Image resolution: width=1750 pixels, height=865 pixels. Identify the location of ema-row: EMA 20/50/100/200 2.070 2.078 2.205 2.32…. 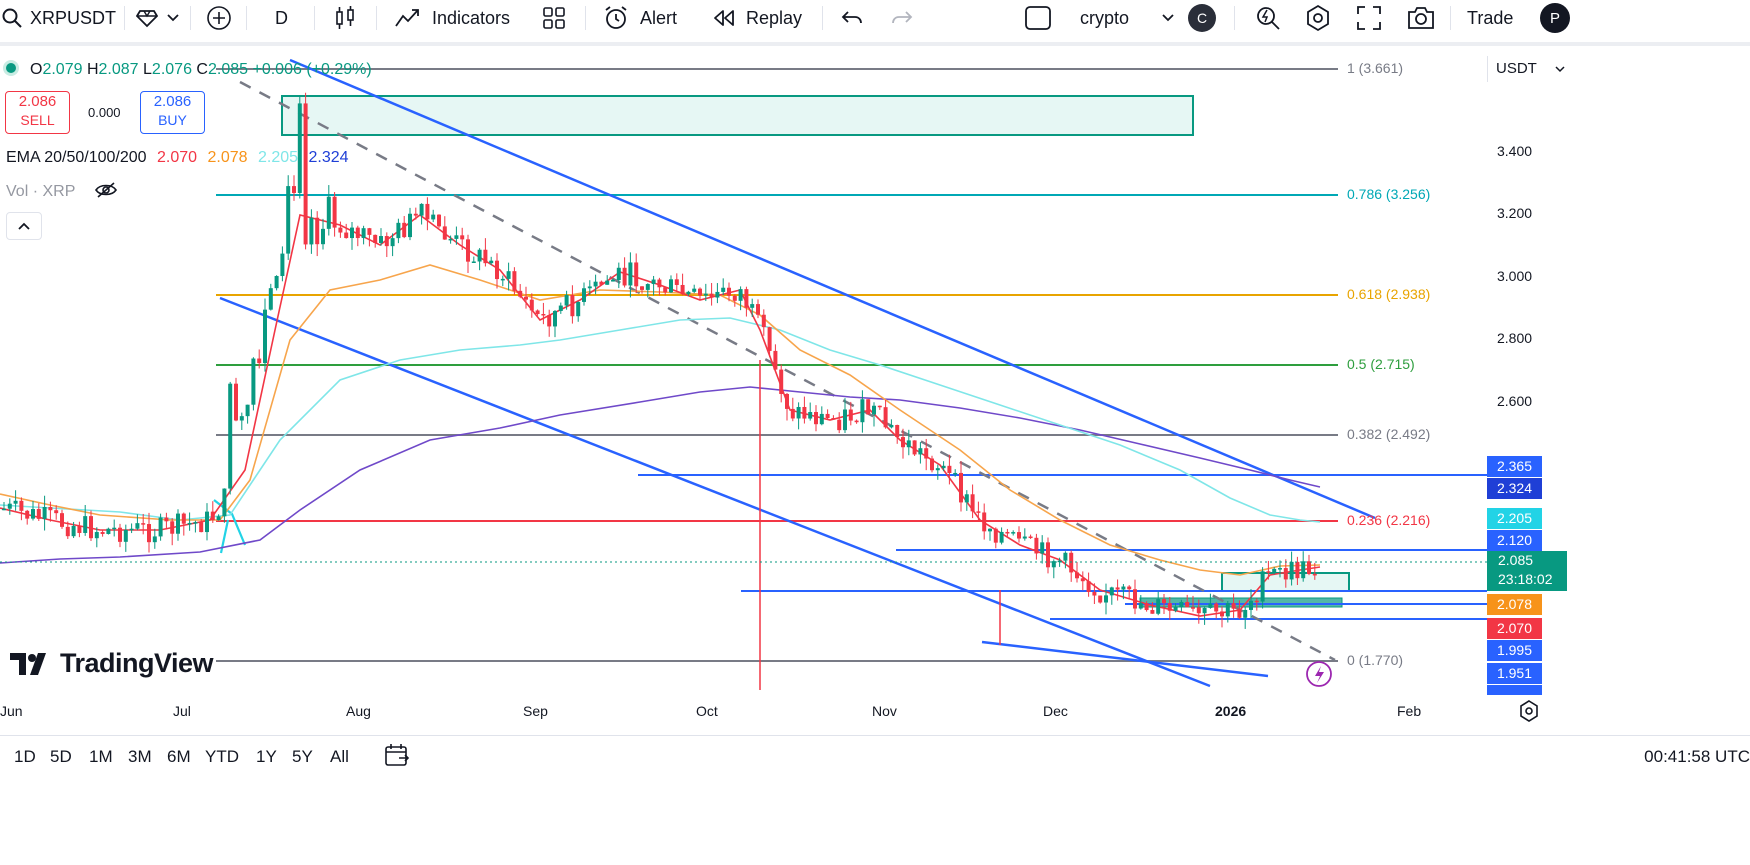
(177, 158).